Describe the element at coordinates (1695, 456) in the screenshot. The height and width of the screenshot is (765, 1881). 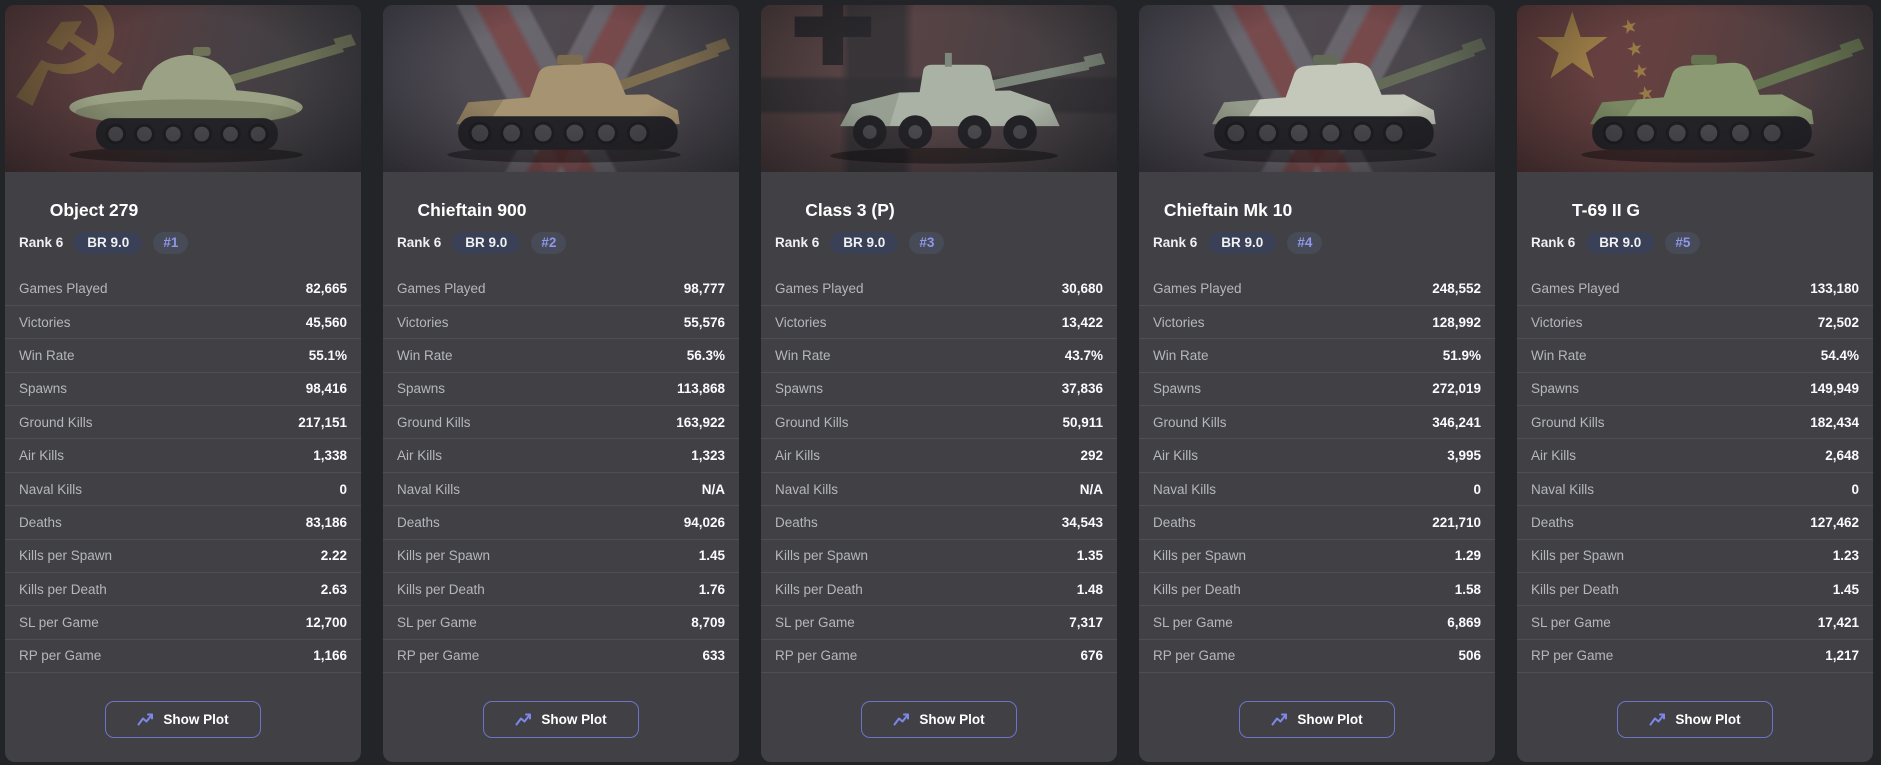
I see `stat-row: Air Kills 2,648` at that location.